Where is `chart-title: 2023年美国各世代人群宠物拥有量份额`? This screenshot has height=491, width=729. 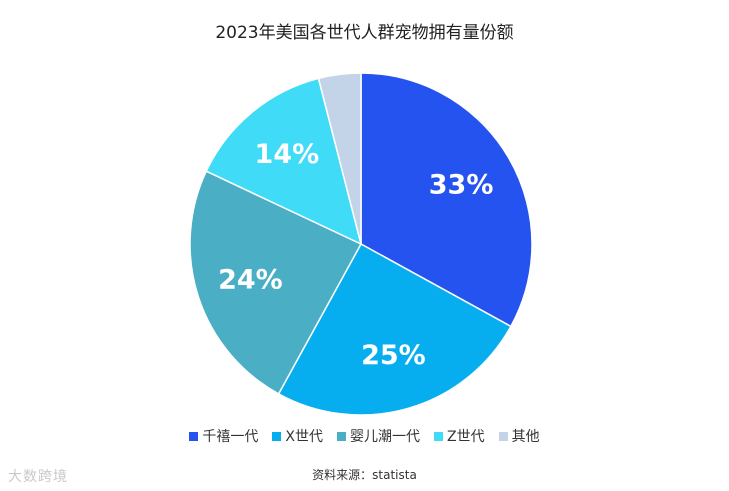 chart-title: 2023年美国各世代人群宠物拥有量份额 is located at coordinates (364, 33).